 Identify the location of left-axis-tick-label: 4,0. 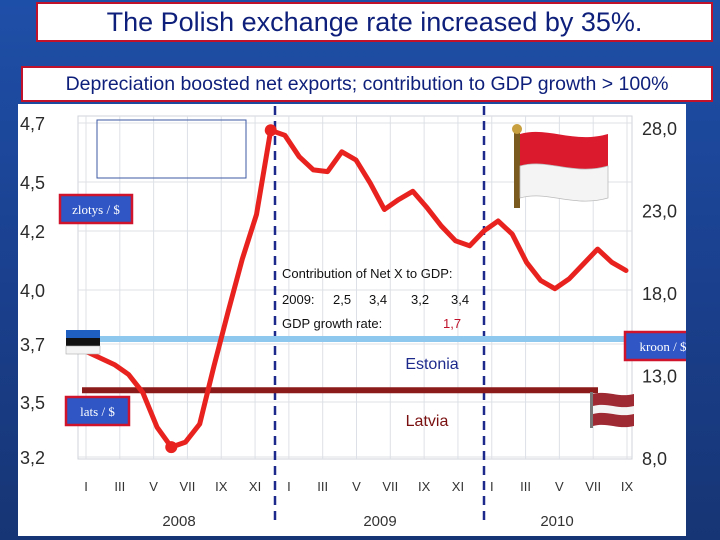
(32, 291).